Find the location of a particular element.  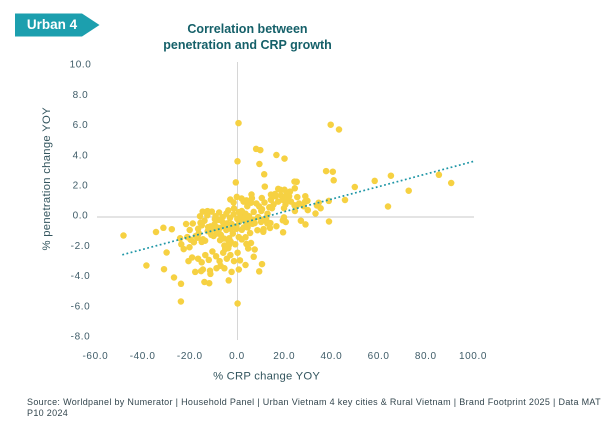

svg-text: 40.0 is located at coordinates (331, 356).